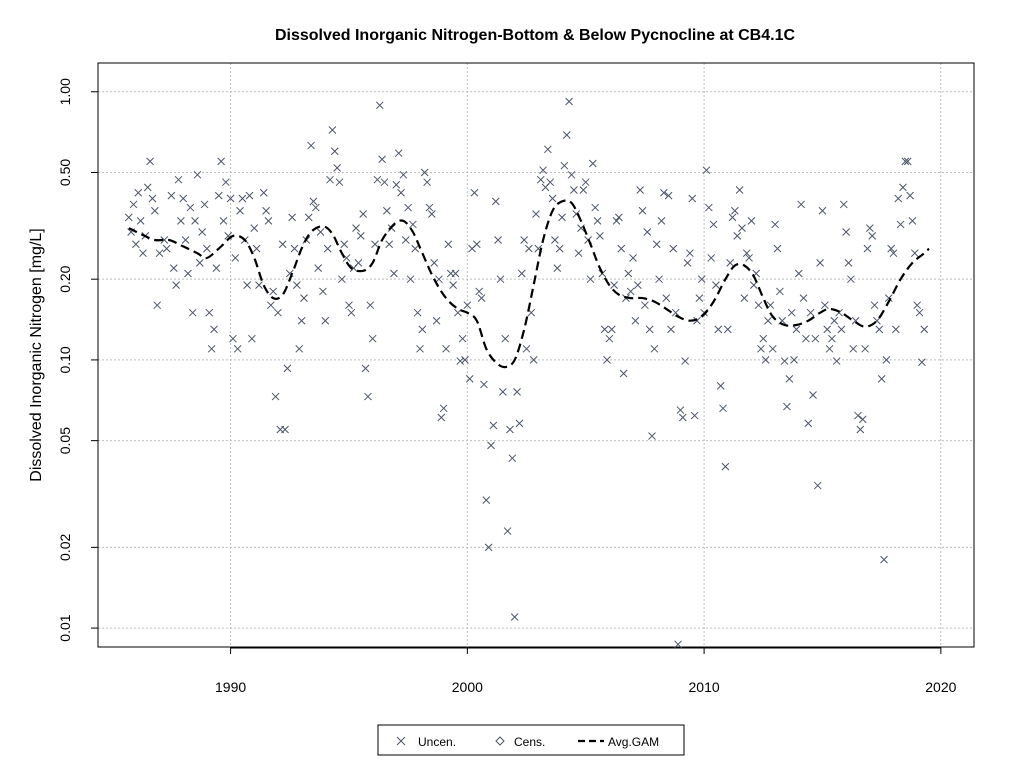 Image resolution: width=1024 pixels, height=768 pixels. Describe the element at coordinates (65, 440) in the screenshot. I see `y-tick-label: 0.05` at that location.